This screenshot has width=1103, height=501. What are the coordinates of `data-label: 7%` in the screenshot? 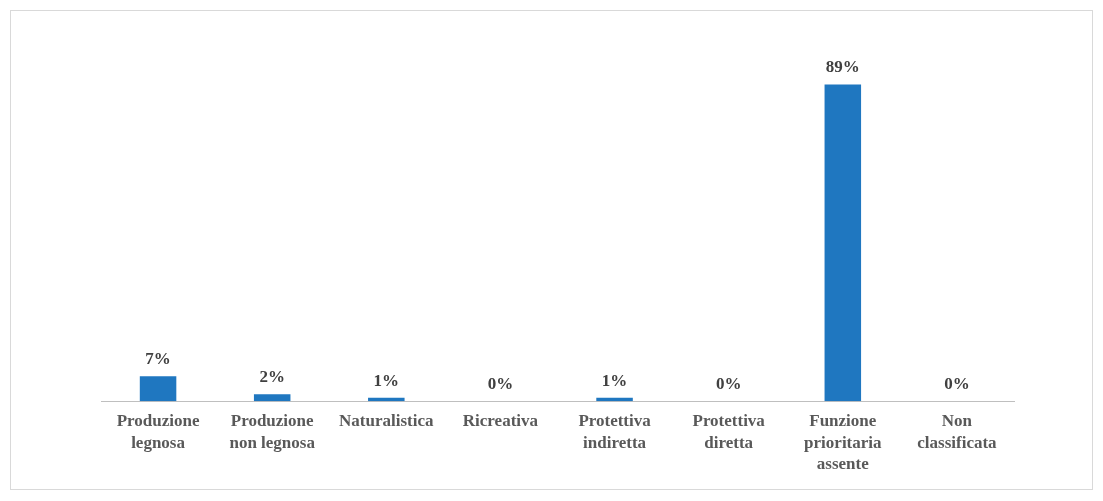 It's located at (158, 359).